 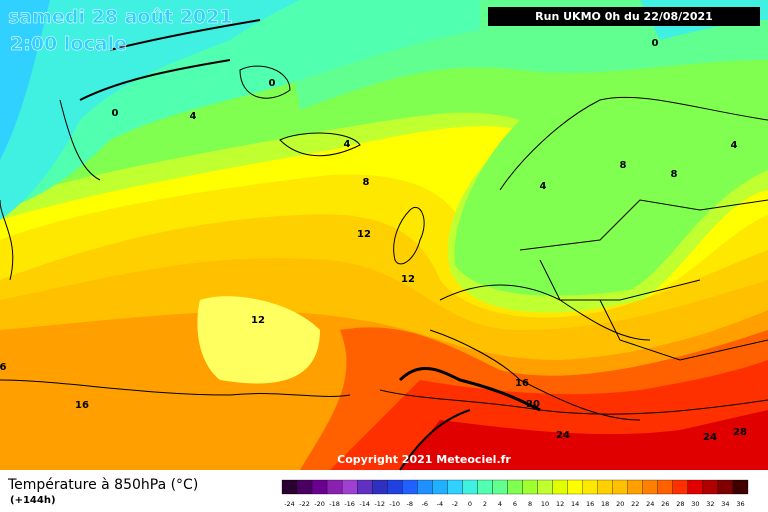 I want to click on scale-label: -6, so click(x=425, y=504).